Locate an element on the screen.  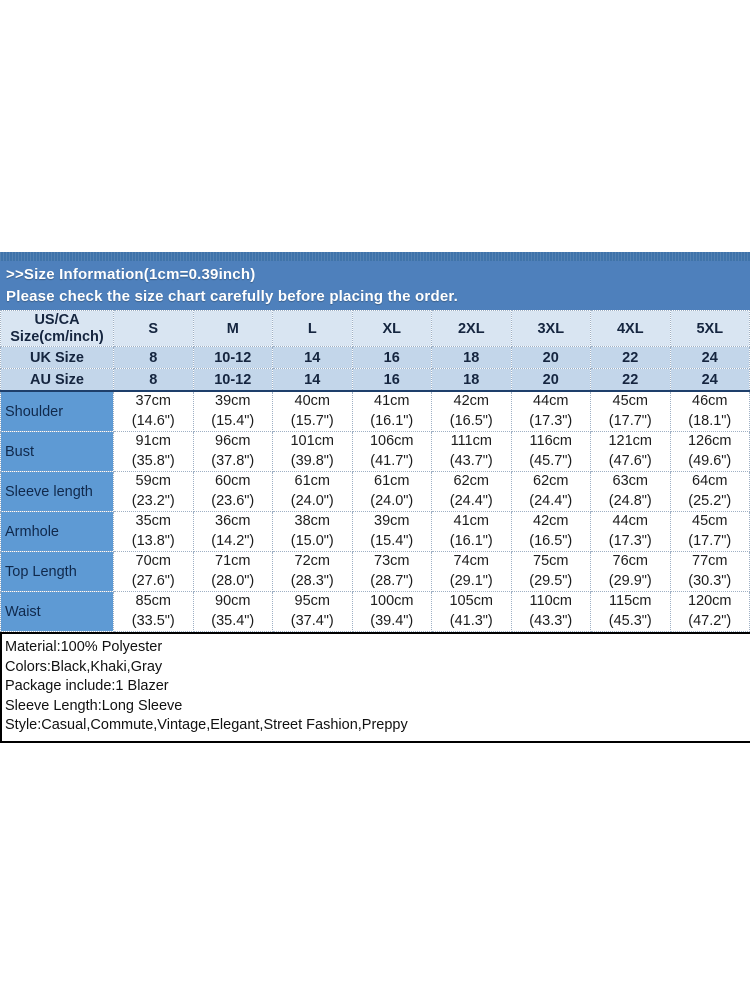
measurement-cell: 61cm (24.0") is located at coordinates (391, 491).